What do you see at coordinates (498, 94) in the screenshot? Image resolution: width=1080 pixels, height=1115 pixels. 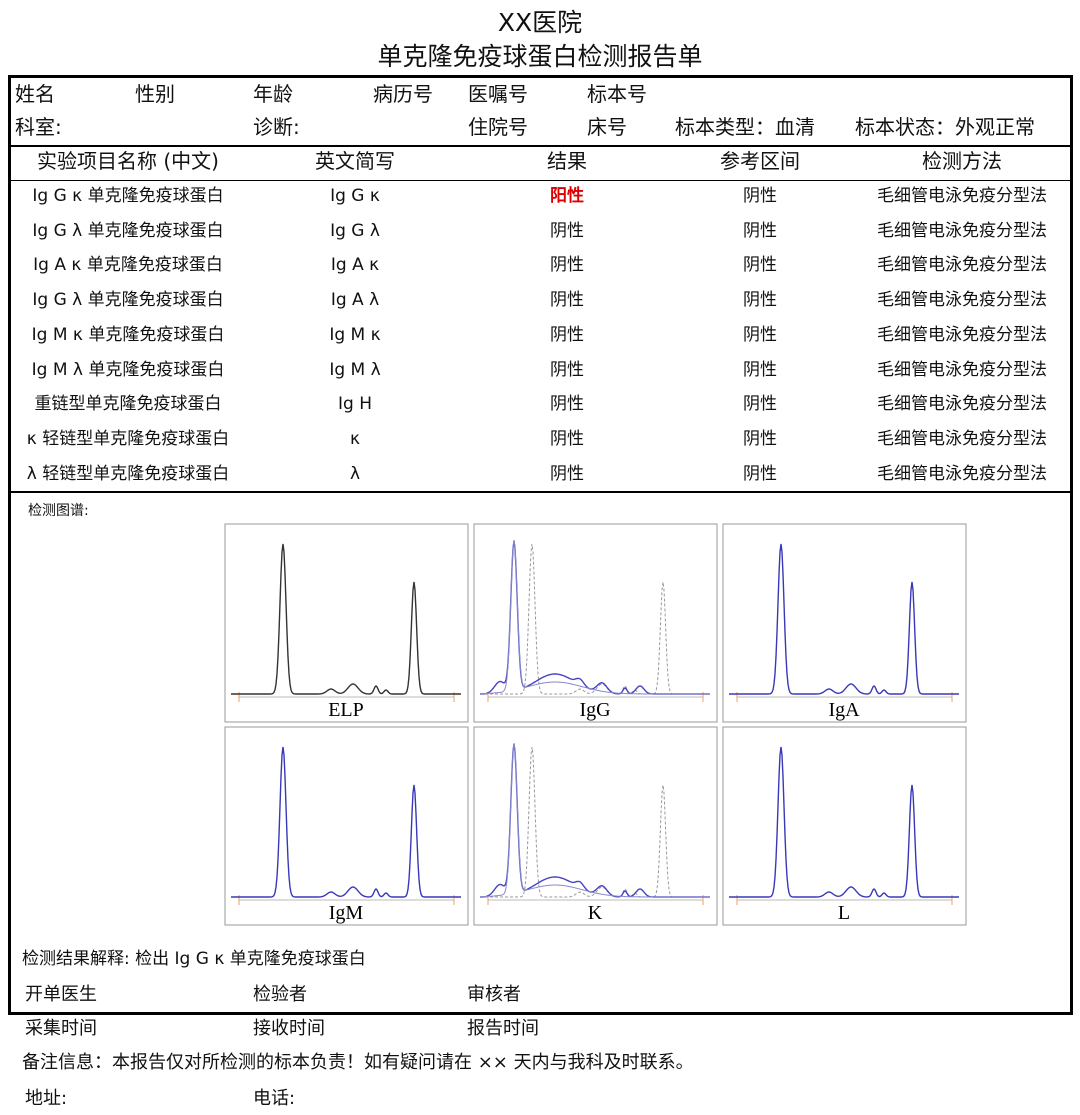 I see `patient-field: 医嘱号` at bounding box center [498, 94].